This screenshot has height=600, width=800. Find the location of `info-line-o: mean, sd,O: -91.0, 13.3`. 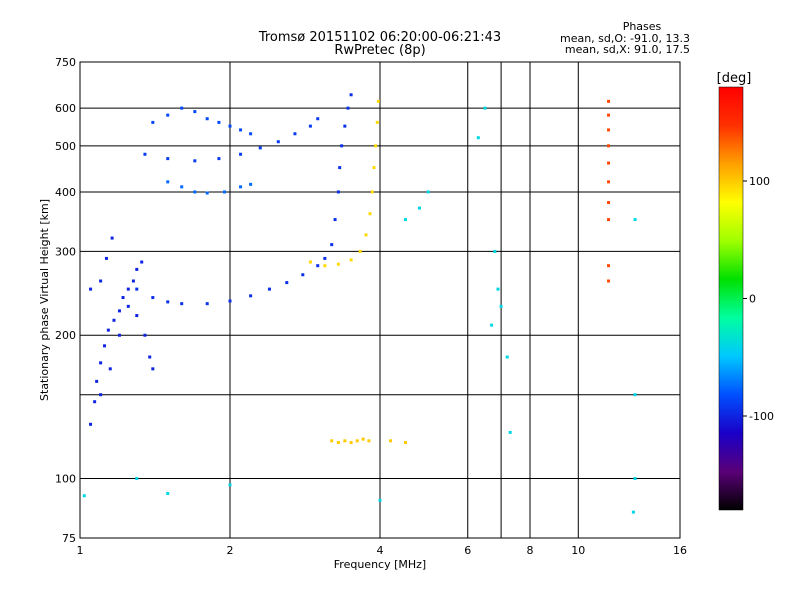

info-line-o: mean, sd,O: -91.0, 13.3 is located at coordinates (625, 38).